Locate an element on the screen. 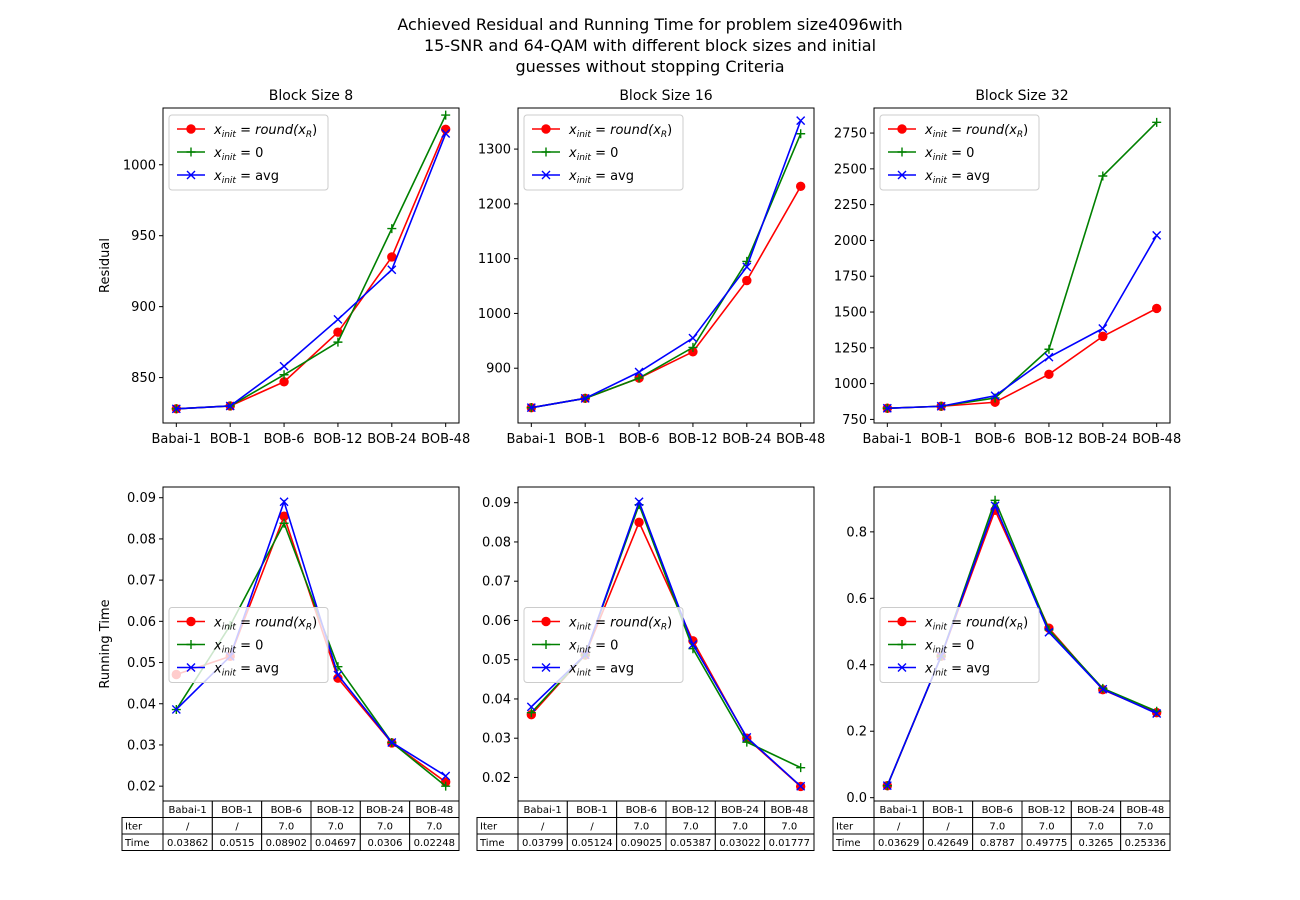 The height and width of the screenshot is (900, 1300). y-tick-label: 0.04 is located at coordinates (496, 699).